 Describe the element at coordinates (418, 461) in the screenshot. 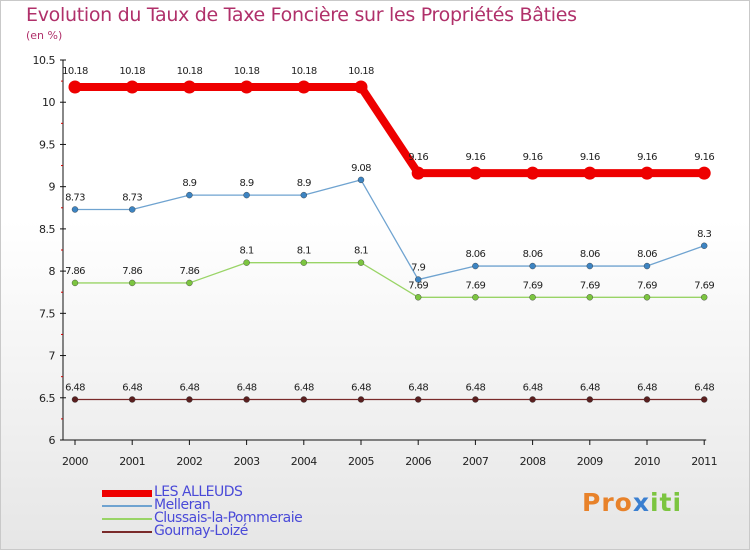

I see `x-tick-label: 2006` at that location.